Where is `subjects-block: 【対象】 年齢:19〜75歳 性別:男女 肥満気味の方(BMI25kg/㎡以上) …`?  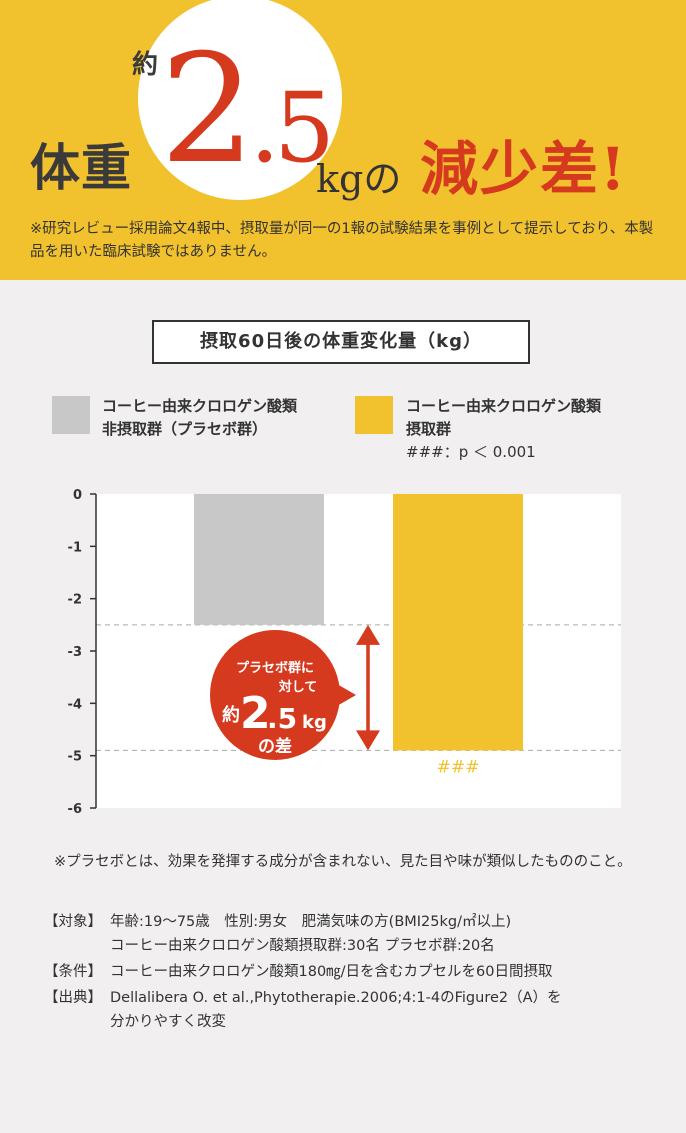
subjects-block: 【対象】 年齢:19〜75歳 性別:男女 肥満気味の方(BMI25kg/㎡以上) … is located at coordinates (354, 934).